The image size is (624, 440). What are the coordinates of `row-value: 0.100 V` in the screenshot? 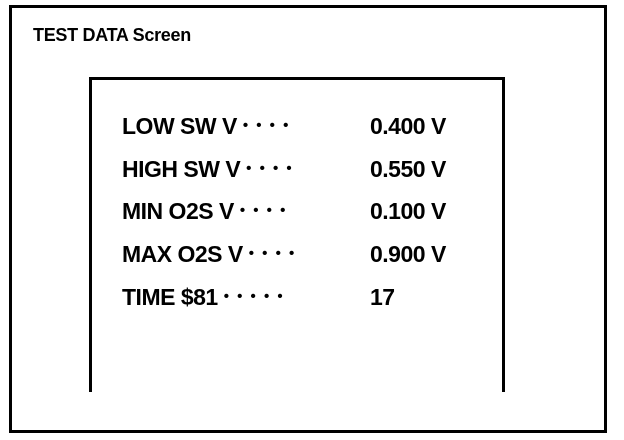 It's located at (408, 211).